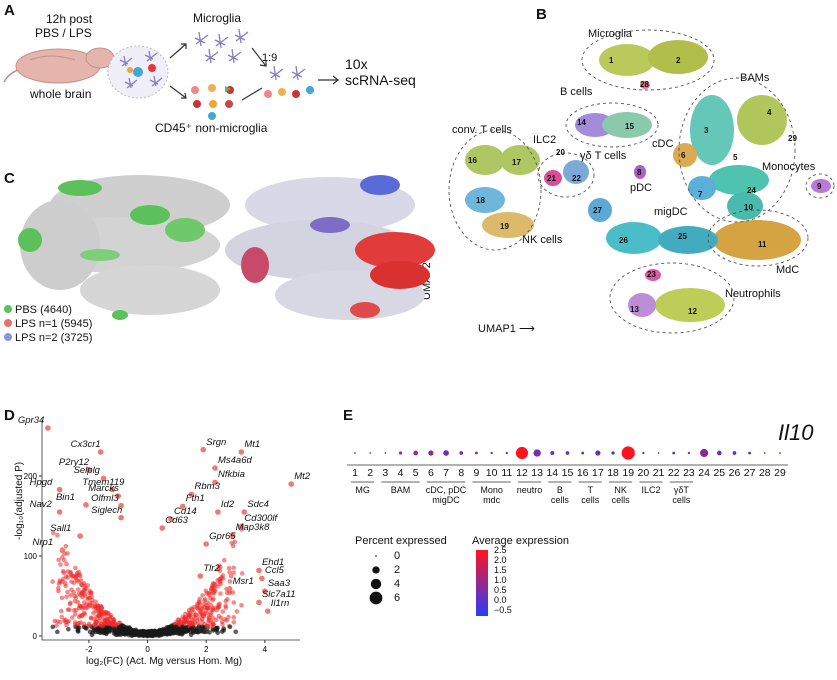 The height and width of the screenshot is (680, 837). Describe the element at coordinates (397, 570) in the screenshot. I see `size-legend-label: 2` at that location.